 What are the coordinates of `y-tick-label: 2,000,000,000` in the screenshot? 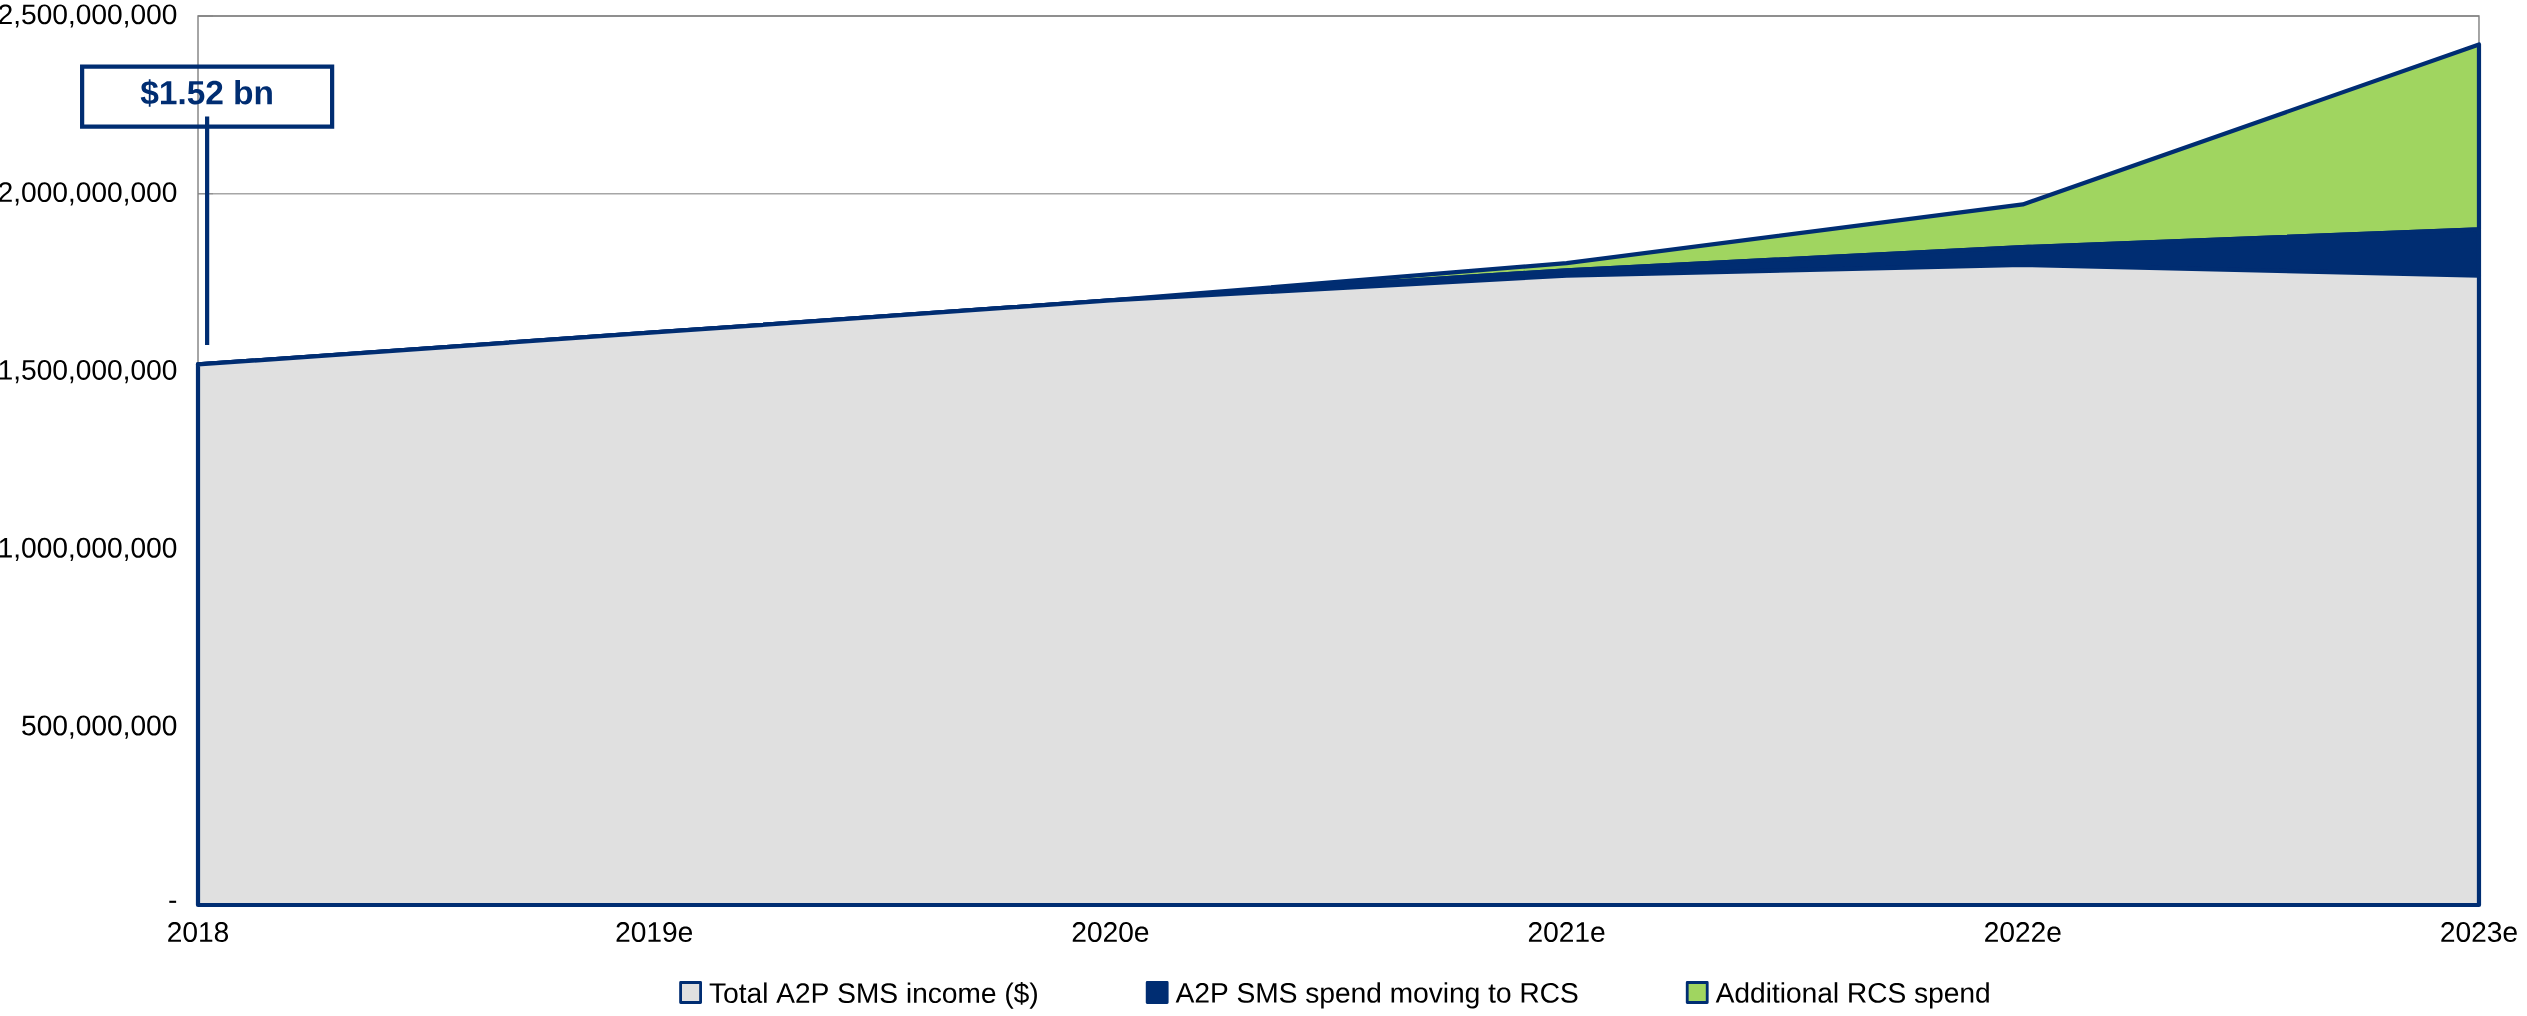 It's located at (88, 194).